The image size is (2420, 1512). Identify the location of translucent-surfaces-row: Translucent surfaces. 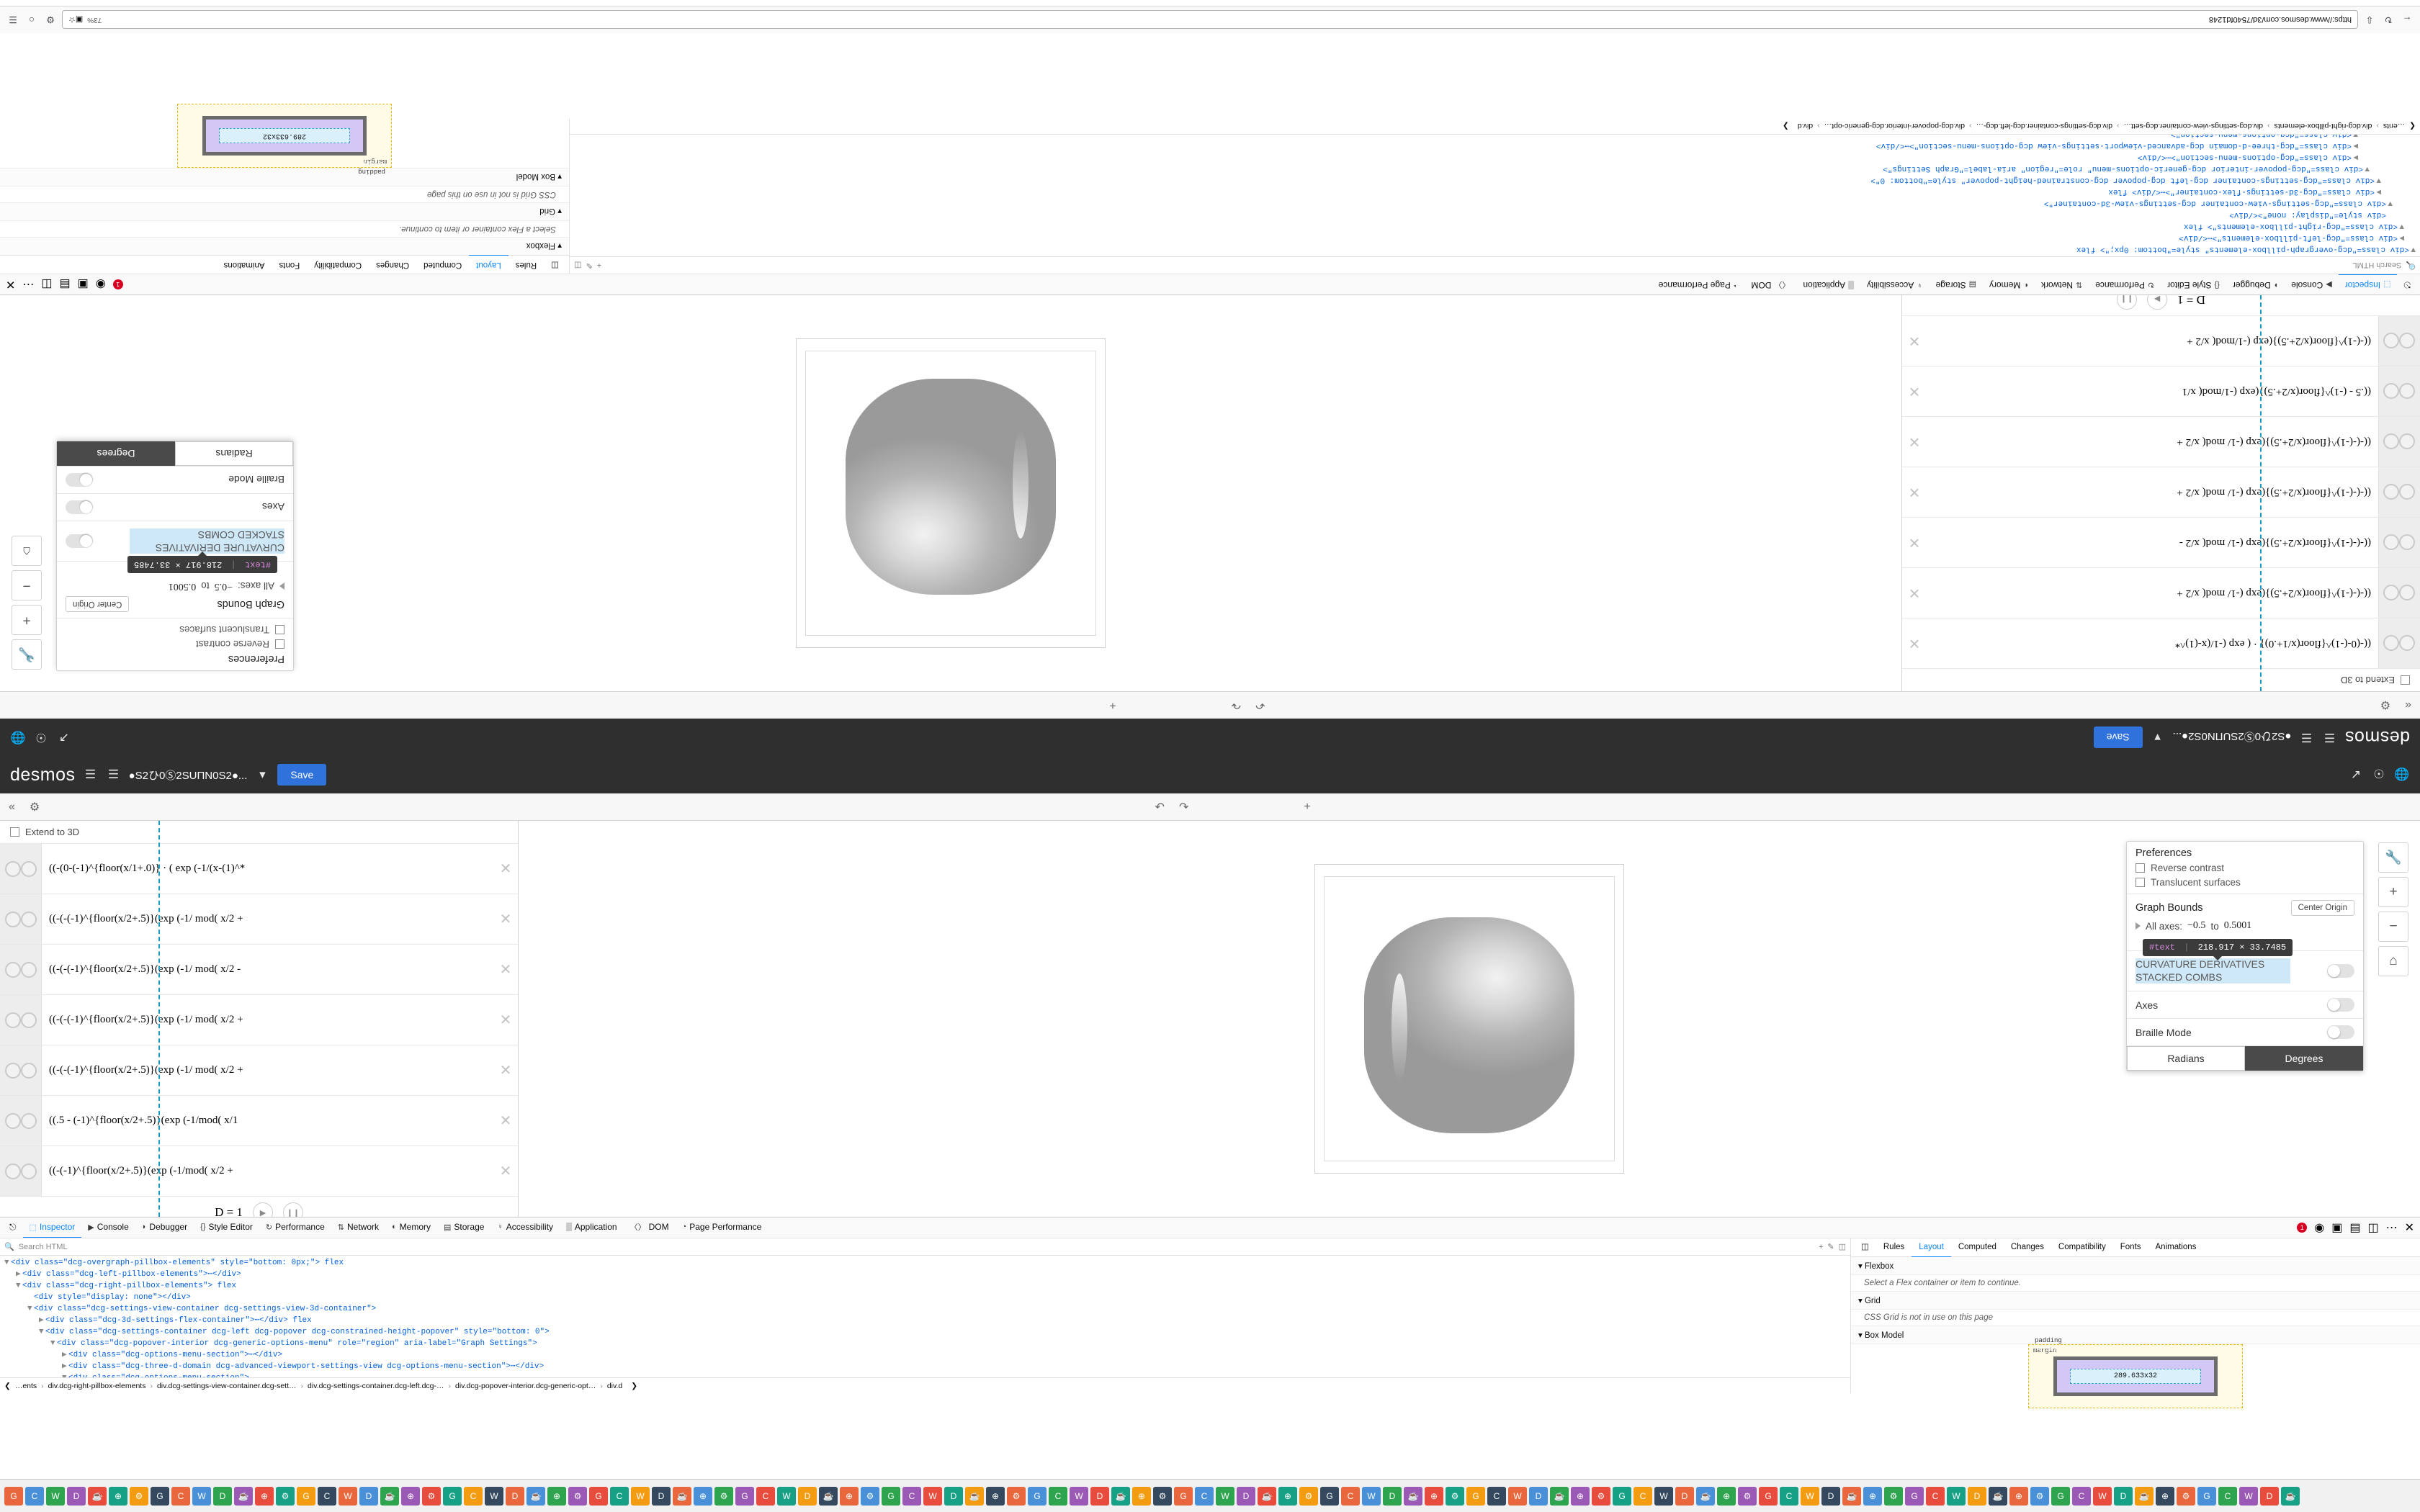
(175, 629).